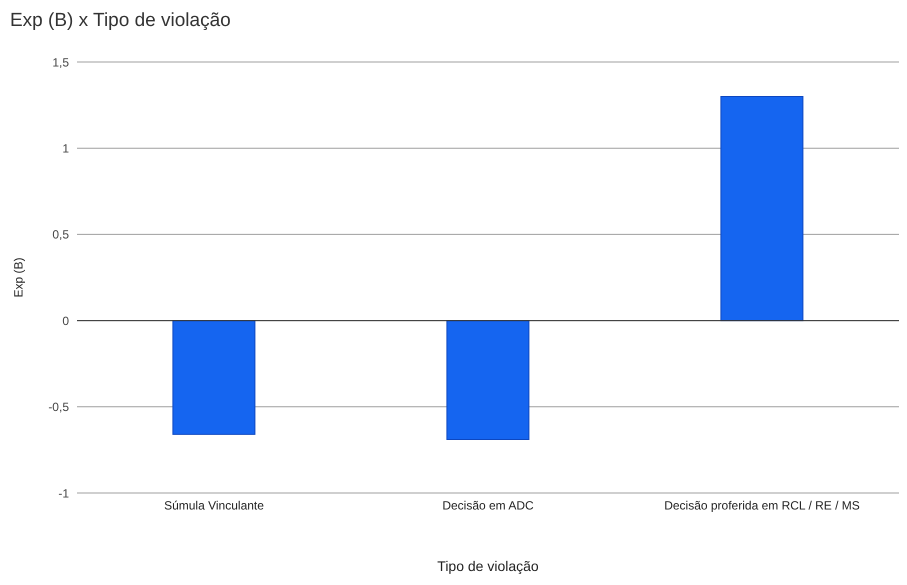 Image resolution: width=907 pixels, height=585 pixels. Describe the element at coordinates (66, 148) in the screenshot. I see `y-tick-label: 1` at that location.